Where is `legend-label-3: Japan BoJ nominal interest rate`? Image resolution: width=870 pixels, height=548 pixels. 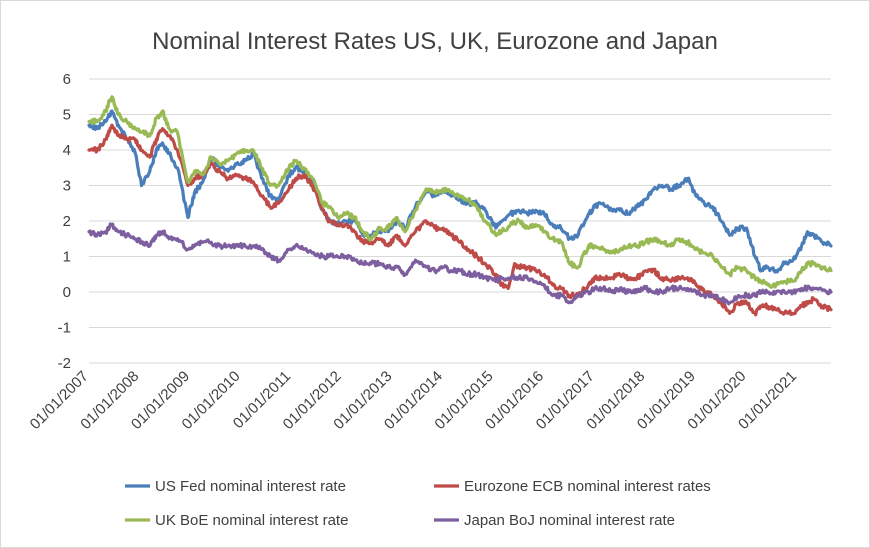
legend-label-3: Japan BoJ nominal interest rate is located at coordinates (569, 520).